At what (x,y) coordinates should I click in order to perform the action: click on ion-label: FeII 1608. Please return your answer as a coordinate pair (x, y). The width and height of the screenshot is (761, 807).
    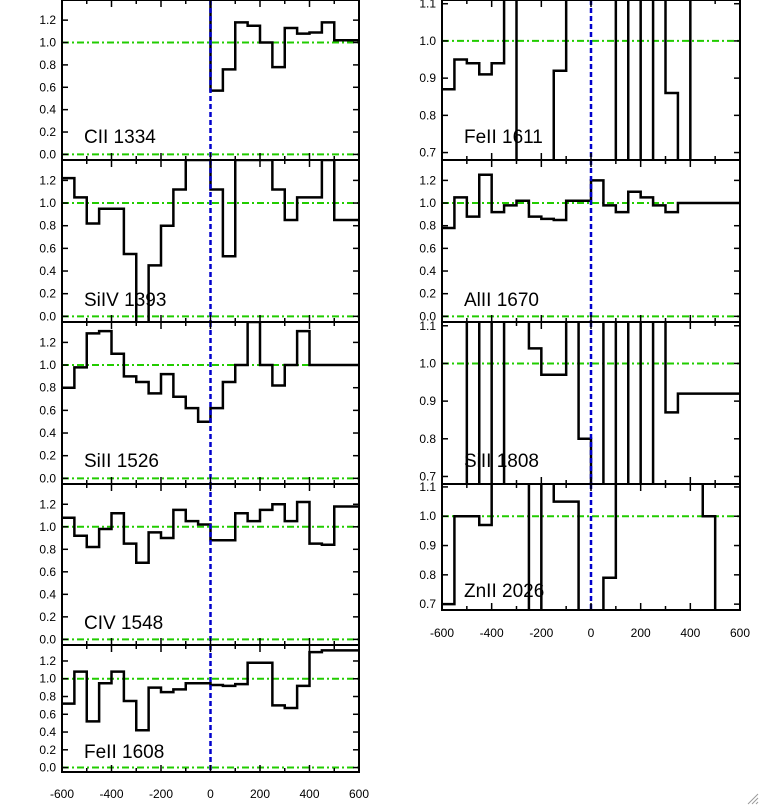
    Looking at the image, I should click on (124, 752).